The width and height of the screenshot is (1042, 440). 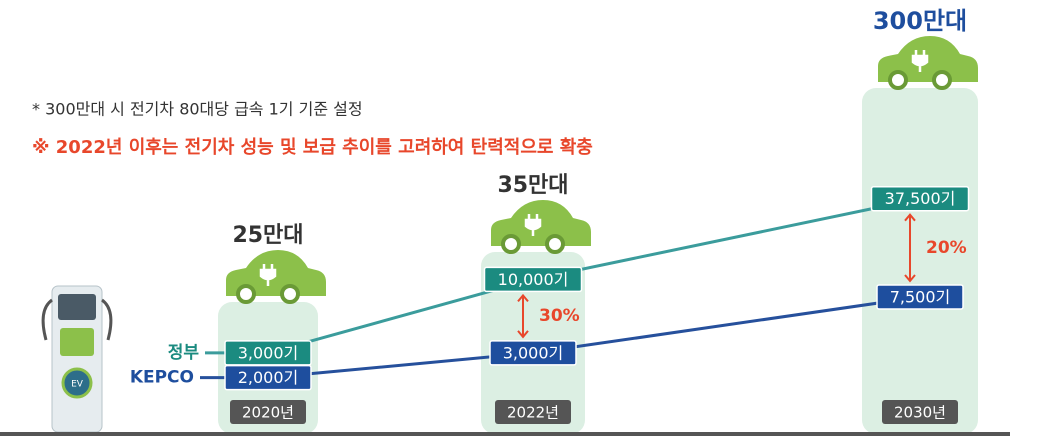 I want to click on charger-icon: EV, so click(x=77, y=359).